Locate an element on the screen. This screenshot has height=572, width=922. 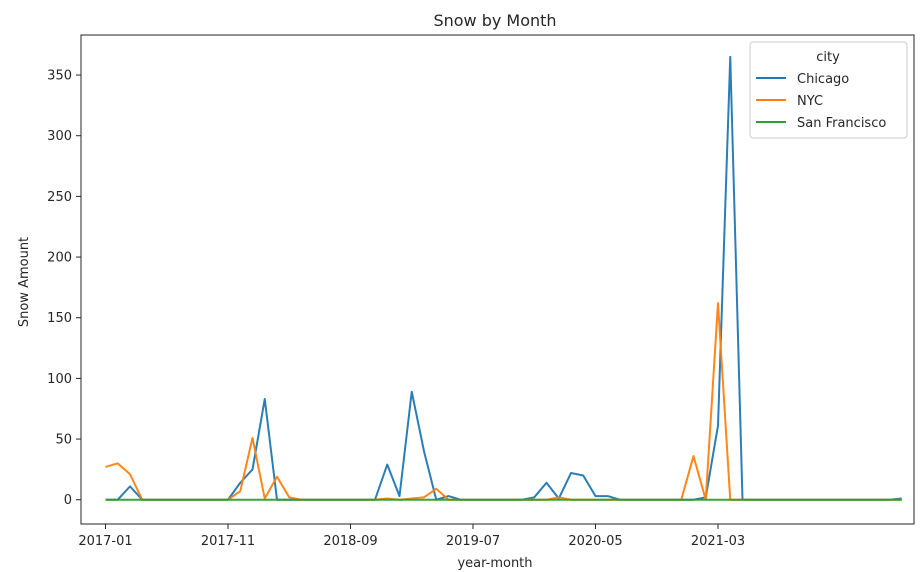
x-tick-label: 2020-05 is located at coordinates (595, 541).